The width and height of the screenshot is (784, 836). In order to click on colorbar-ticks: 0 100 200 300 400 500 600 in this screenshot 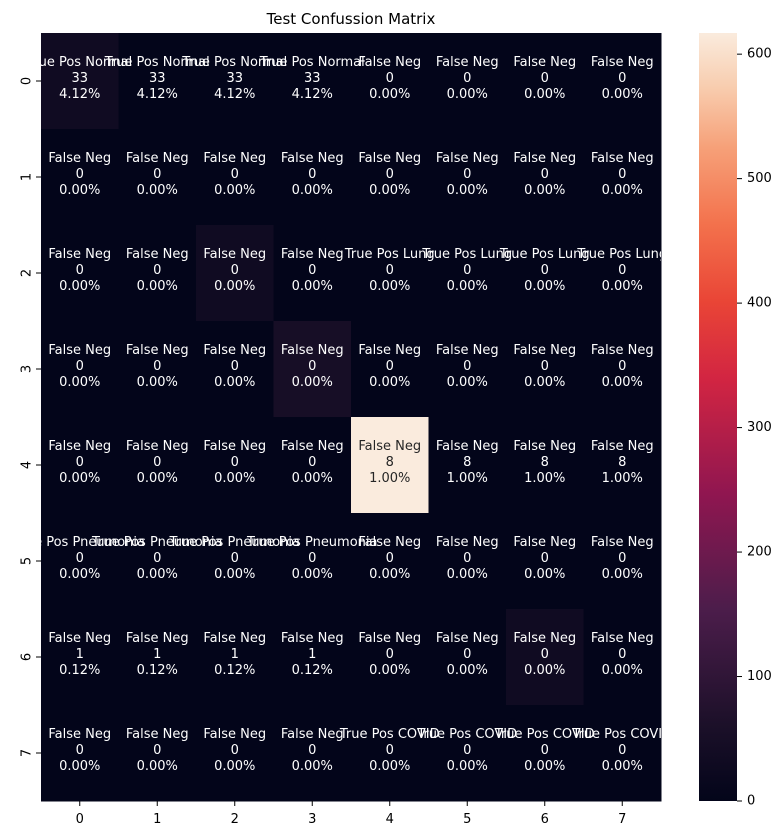, I will do `click(754, 428)`.